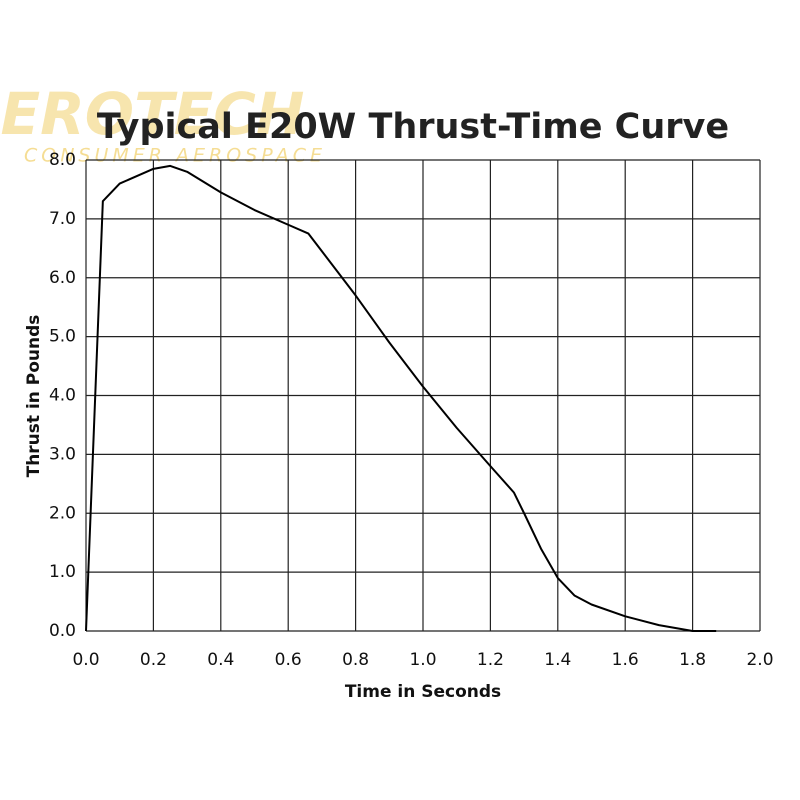  I want to click on x-tick-label: 0.8, so click(355, 660).